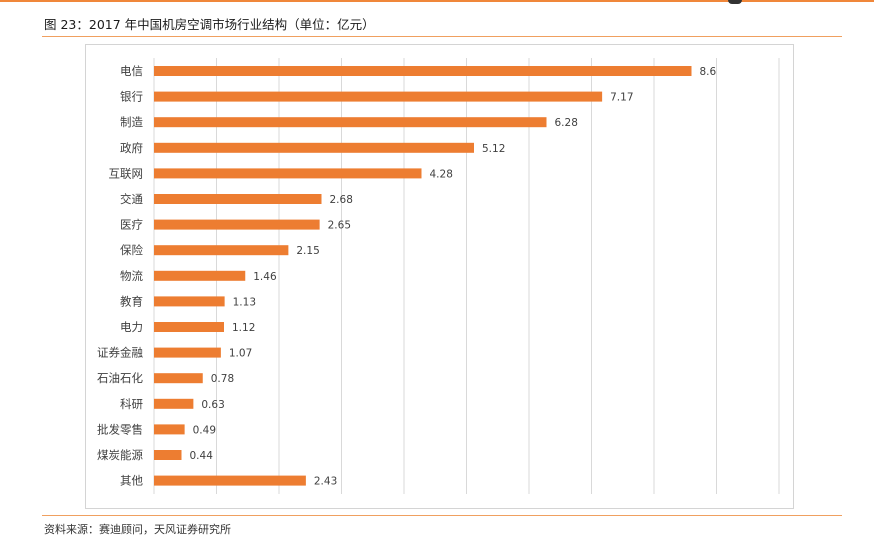 This screenshot has width=874, height=540. Describe the element at coordinates (307, 251) in the screenshot. I see `data-label: 2.15` at that location.